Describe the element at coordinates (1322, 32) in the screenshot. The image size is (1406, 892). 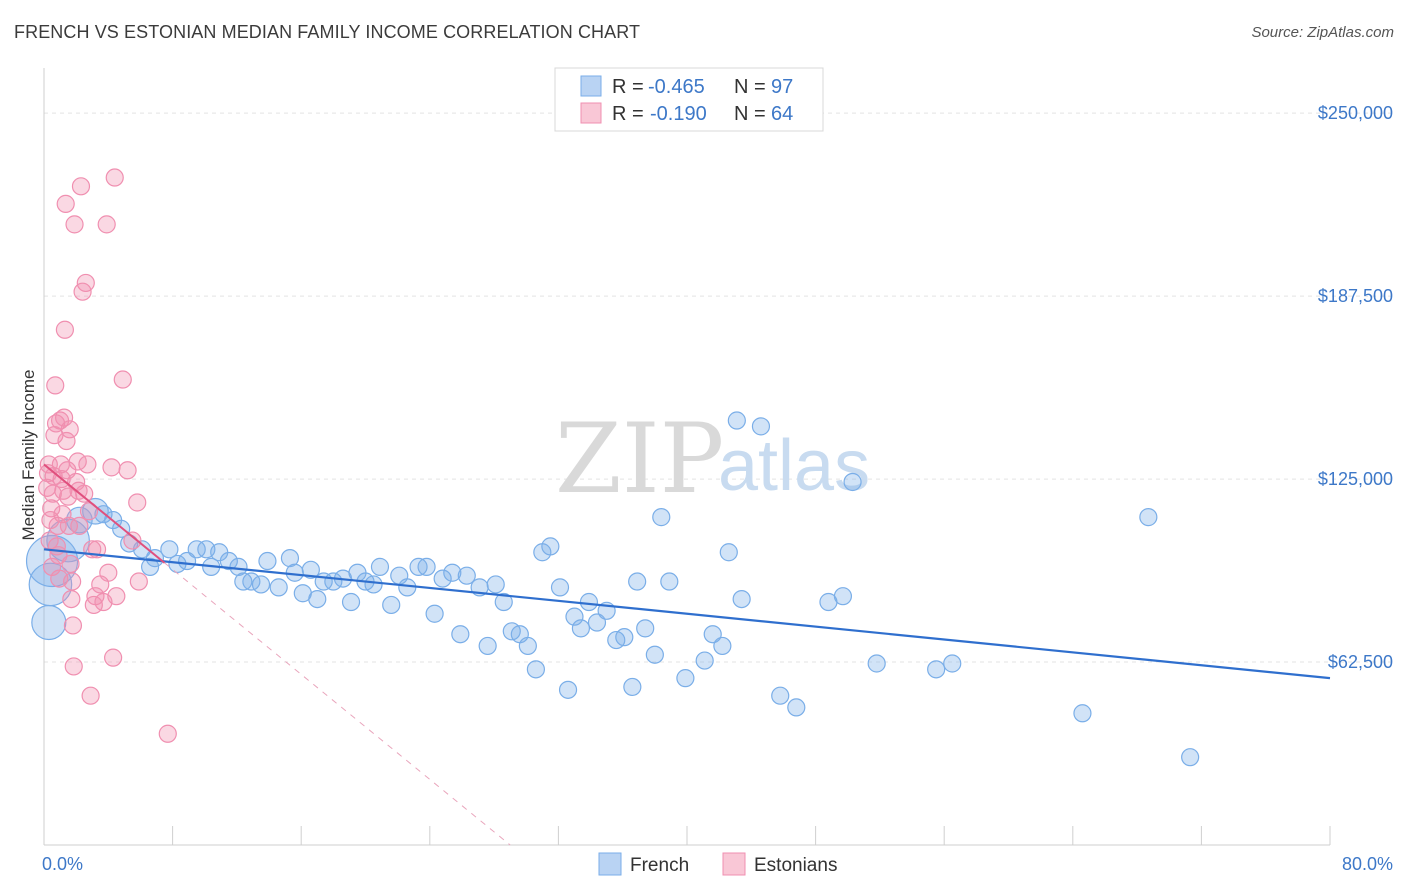
I see `source-label: Source: ZipAtlas.com` at that location.